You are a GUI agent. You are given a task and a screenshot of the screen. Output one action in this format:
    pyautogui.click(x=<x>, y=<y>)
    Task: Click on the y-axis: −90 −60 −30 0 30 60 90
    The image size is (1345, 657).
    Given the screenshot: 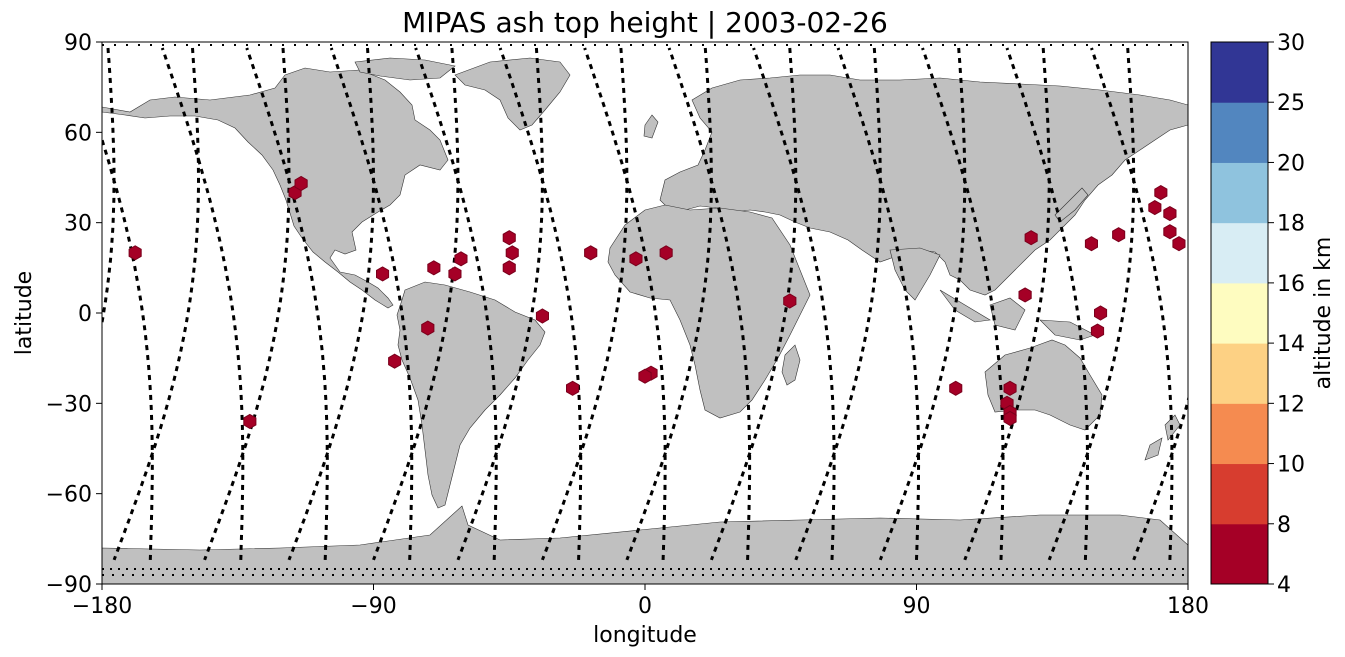 What is the action you would take?
    pyautogui.click(x=74, y=314)
    